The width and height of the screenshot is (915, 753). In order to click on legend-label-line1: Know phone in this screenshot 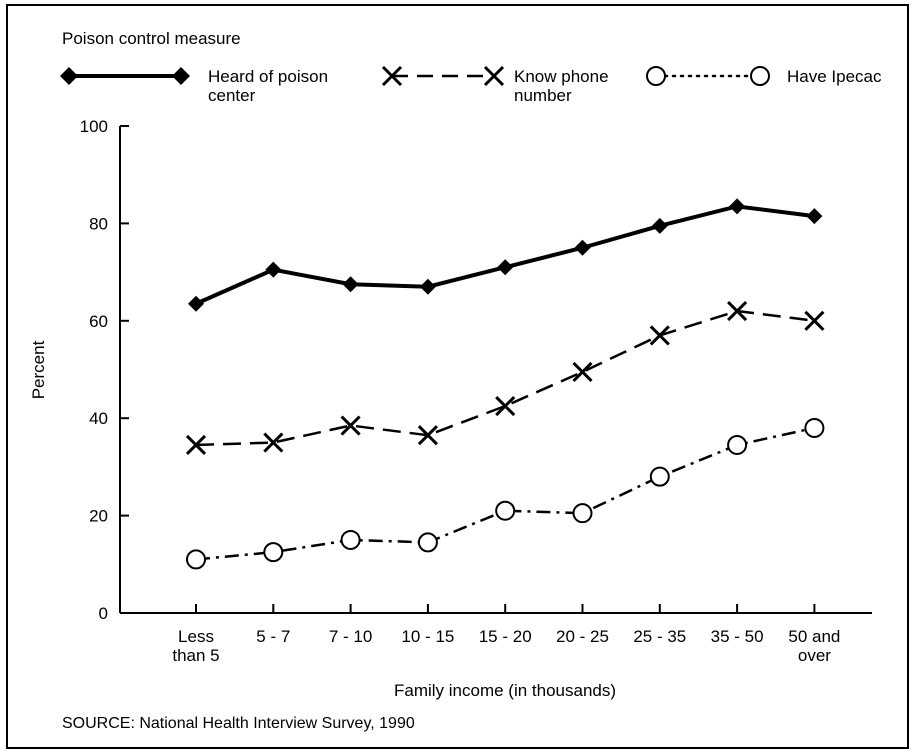, I will do `click(561, 76)`.